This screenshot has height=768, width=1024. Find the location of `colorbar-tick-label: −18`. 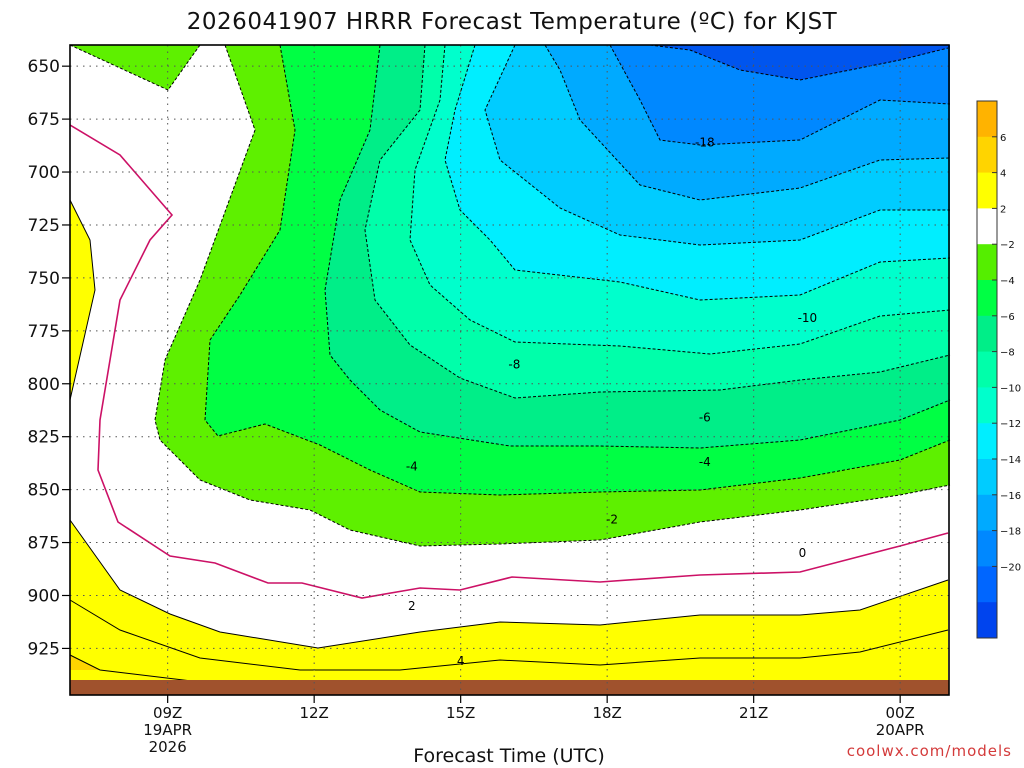

colorbar-tick-label: −18 is located at coordinates (1010, 532).